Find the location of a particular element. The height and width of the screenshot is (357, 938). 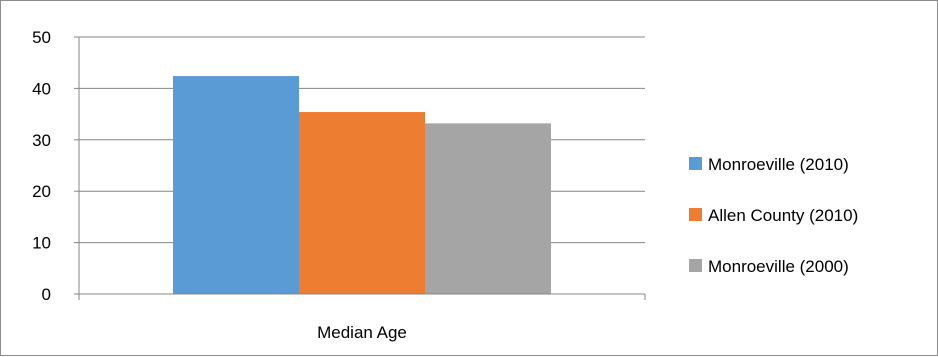

legend-label: Monroeville (2010) is located at coordinates (778, 164).